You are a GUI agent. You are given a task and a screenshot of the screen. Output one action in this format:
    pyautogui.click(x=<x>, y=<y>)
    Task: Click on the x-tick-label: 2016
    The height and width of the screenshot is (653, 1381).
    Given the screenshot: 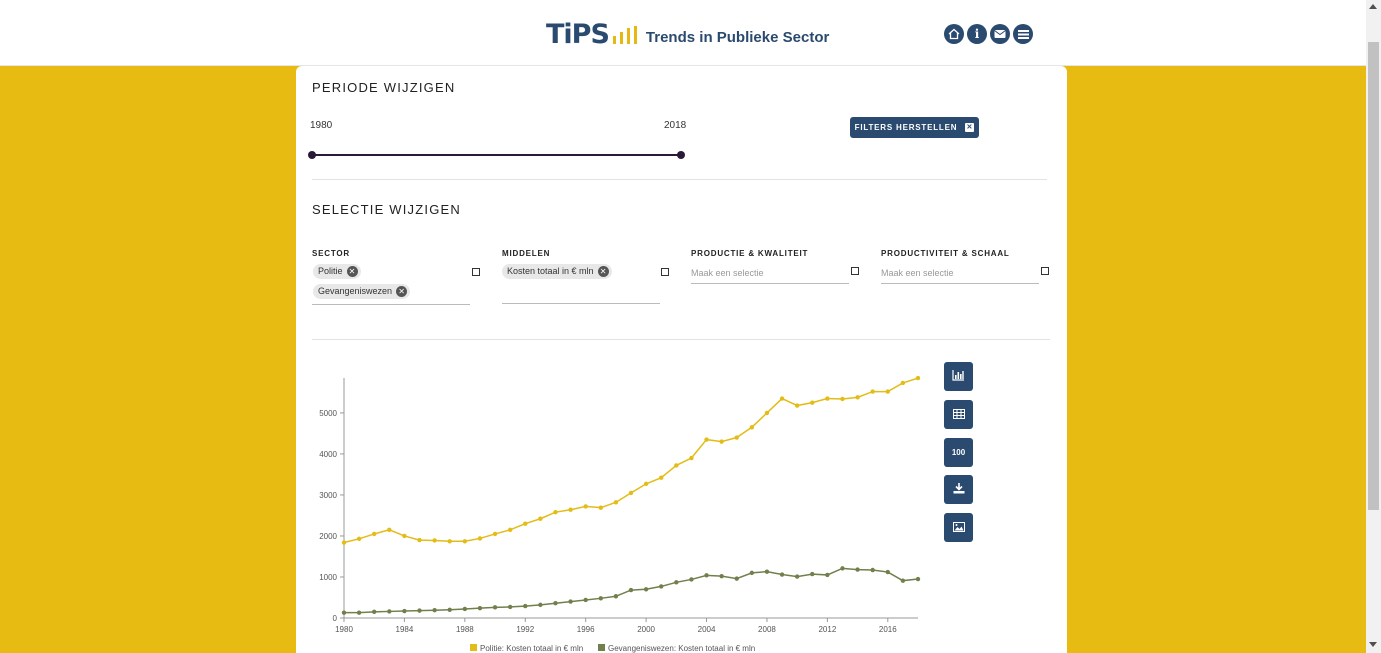 What is the action you would take?
    pyautogui.click(x=888, y=629)
    